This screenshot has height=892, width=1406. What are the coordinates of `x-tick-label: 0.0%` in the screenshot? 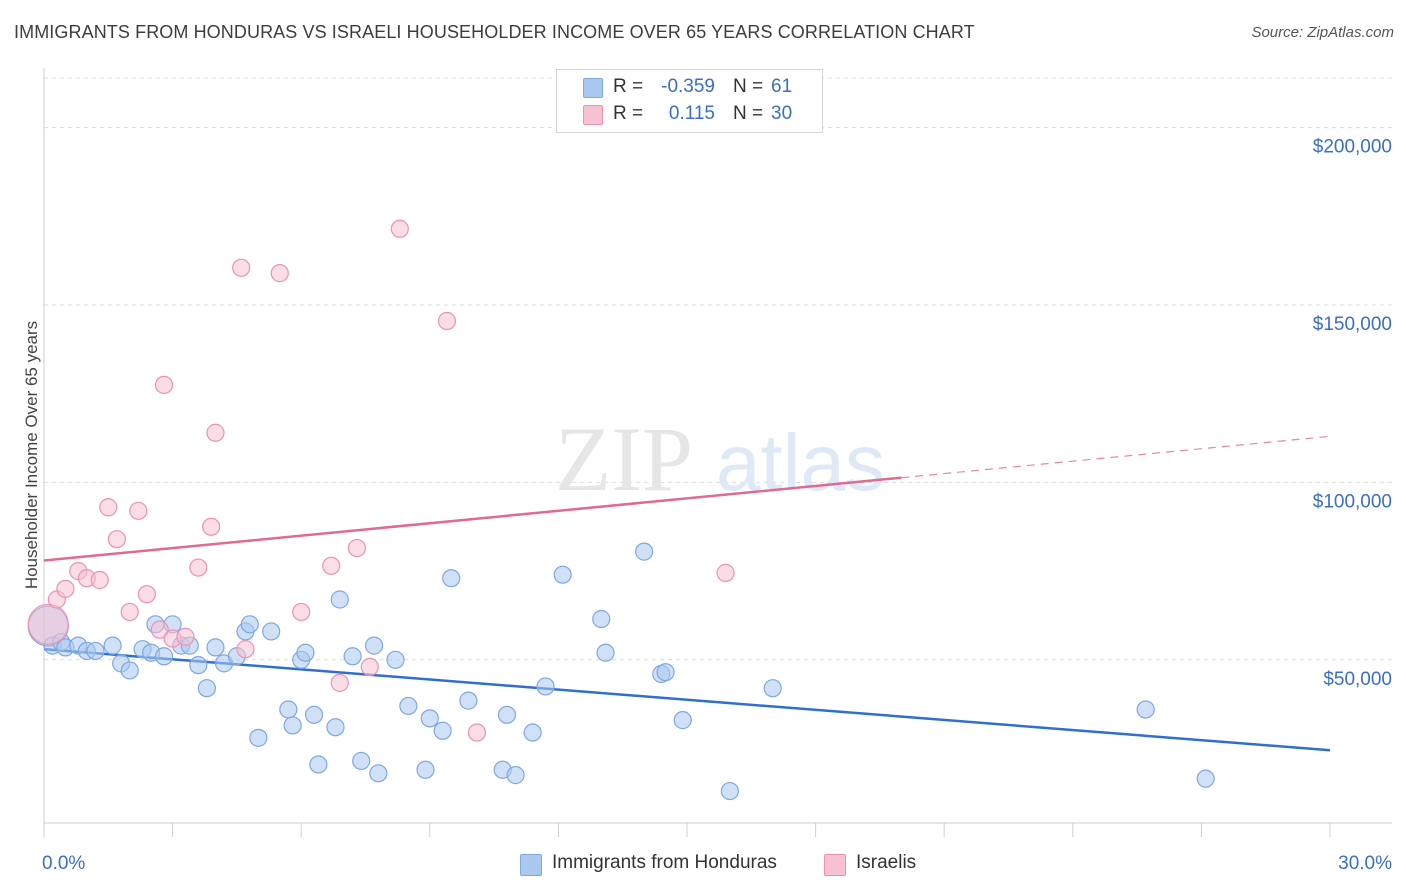 It's located at (63, 863).